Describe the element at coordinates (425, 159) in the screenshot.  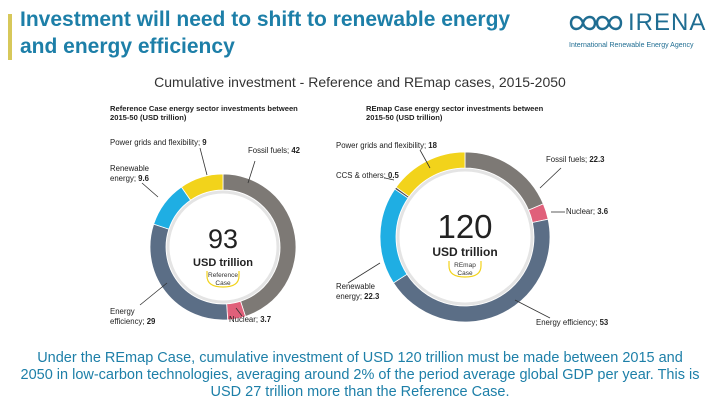
I see `remap-leader-power-grids-and-flexibility` at that location.